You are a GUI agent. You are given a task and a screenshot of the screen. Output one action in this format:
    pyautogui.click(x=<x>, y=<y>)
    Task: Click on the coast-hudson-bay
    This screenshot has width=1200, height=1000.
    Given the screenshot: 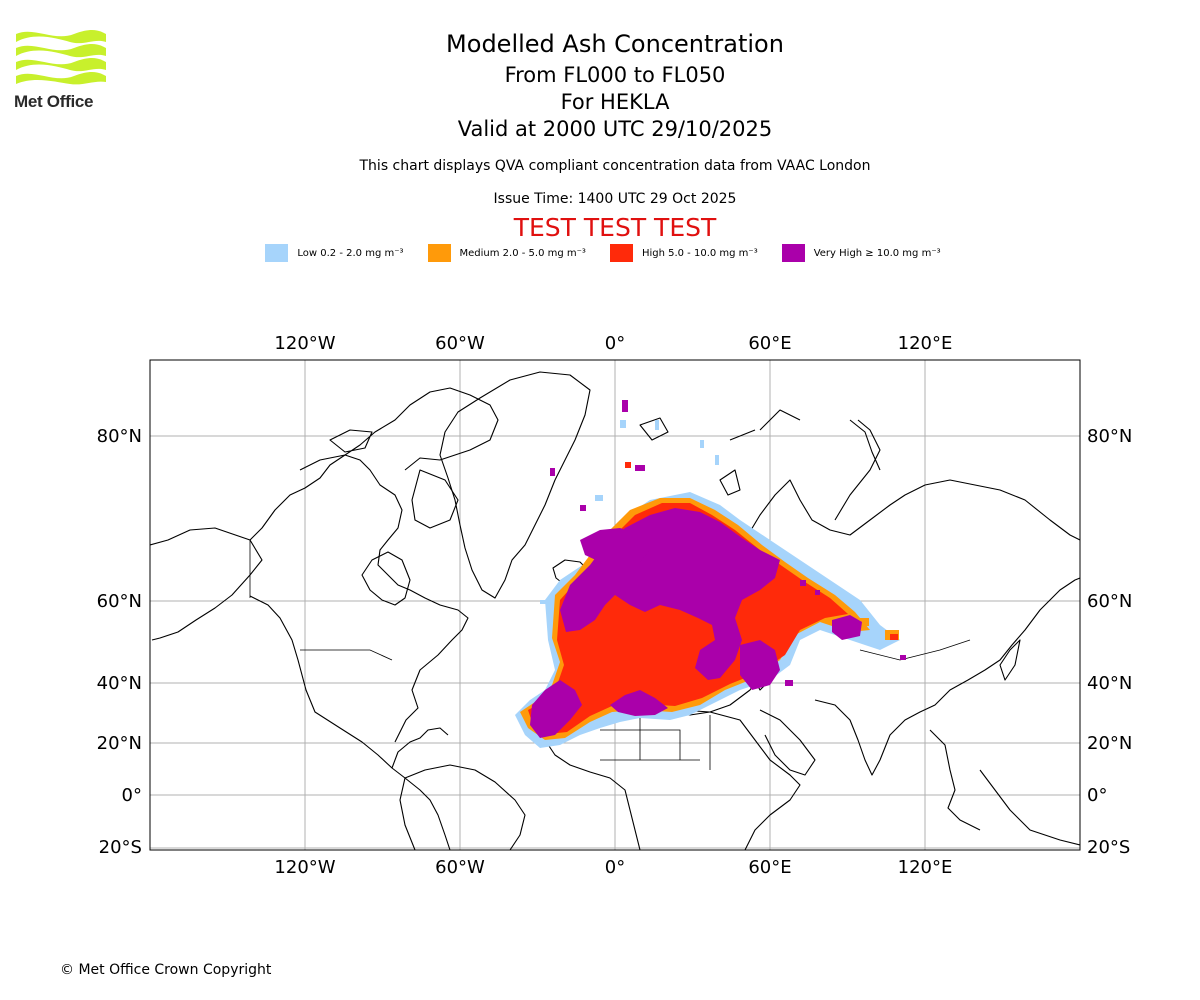 What is the action you would take?
    pyautogui.click(x=386, y=578)
    